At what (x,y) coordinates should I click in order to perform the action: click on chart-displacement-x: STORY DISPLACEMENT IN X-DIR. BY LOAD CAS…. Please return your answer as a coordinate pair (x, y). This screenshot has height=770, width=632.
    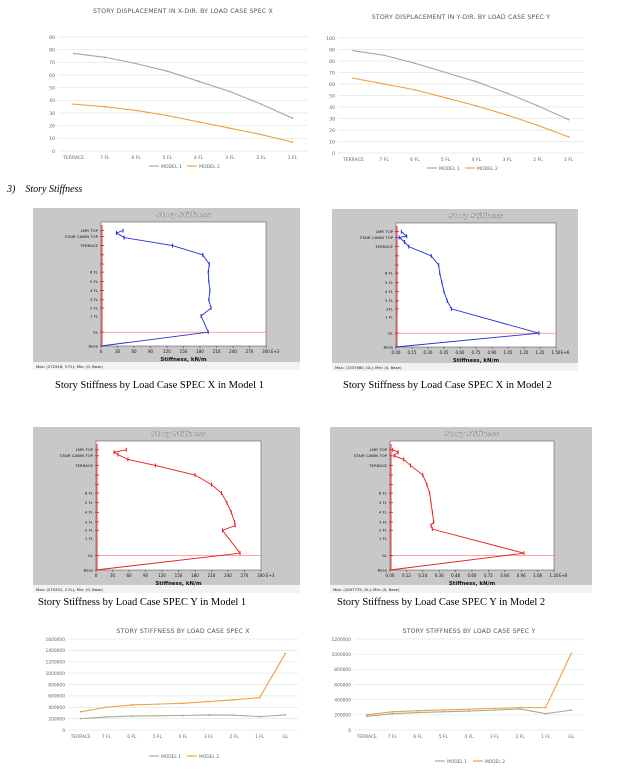
    Looking at the image, I should click on (178, 89).